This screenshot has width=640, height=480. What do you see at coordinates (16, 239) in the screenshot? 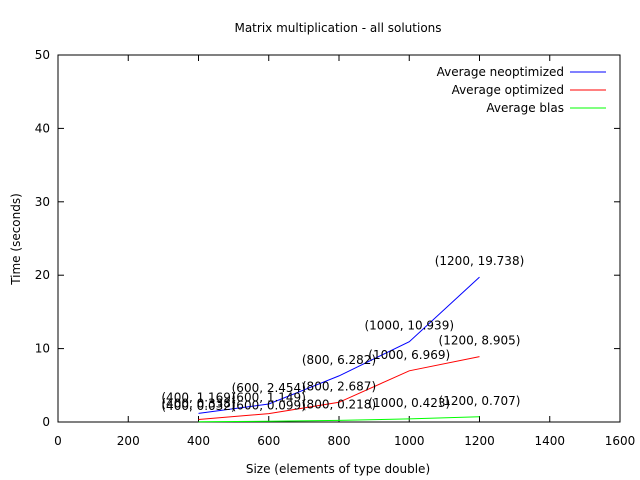
I see `y-axis-label: Time (seconds)` at bounding box center [16, 239].